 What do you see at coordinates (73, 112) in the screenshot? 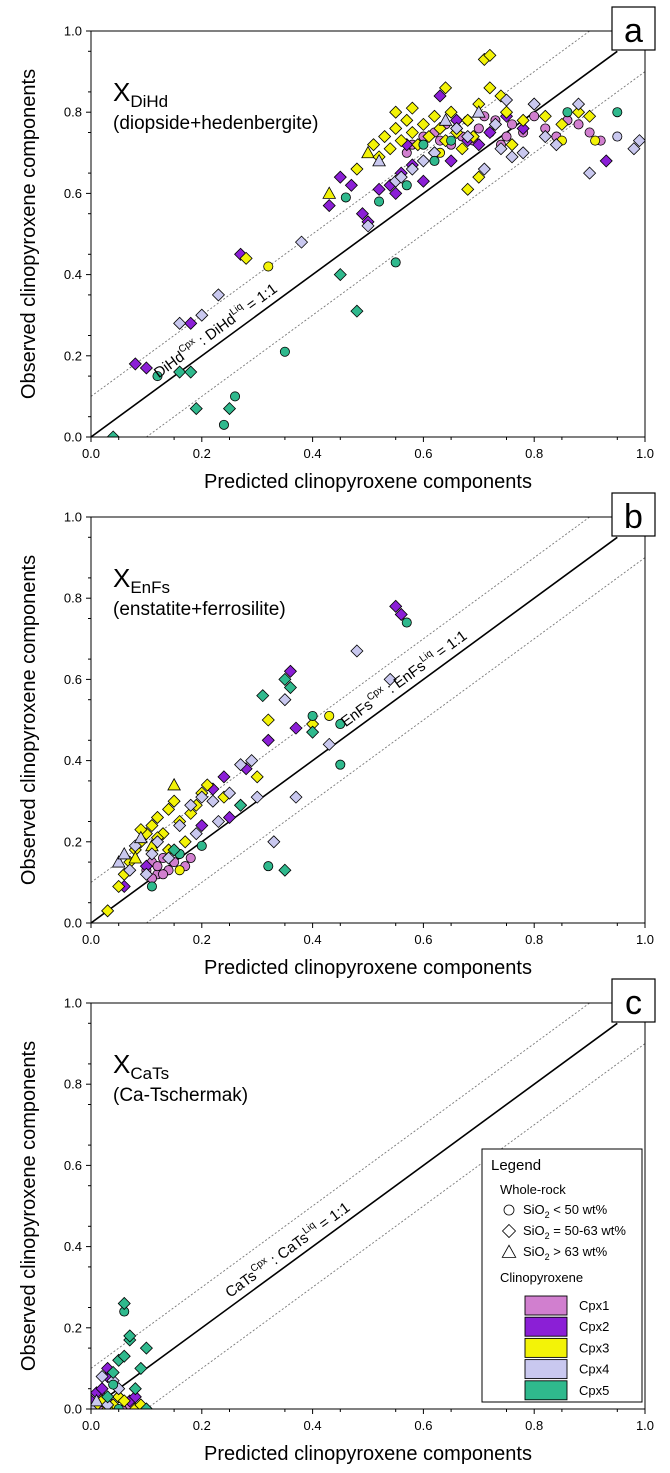
I see `y-tick-label: 0.8` at bounding box center [73, 112].